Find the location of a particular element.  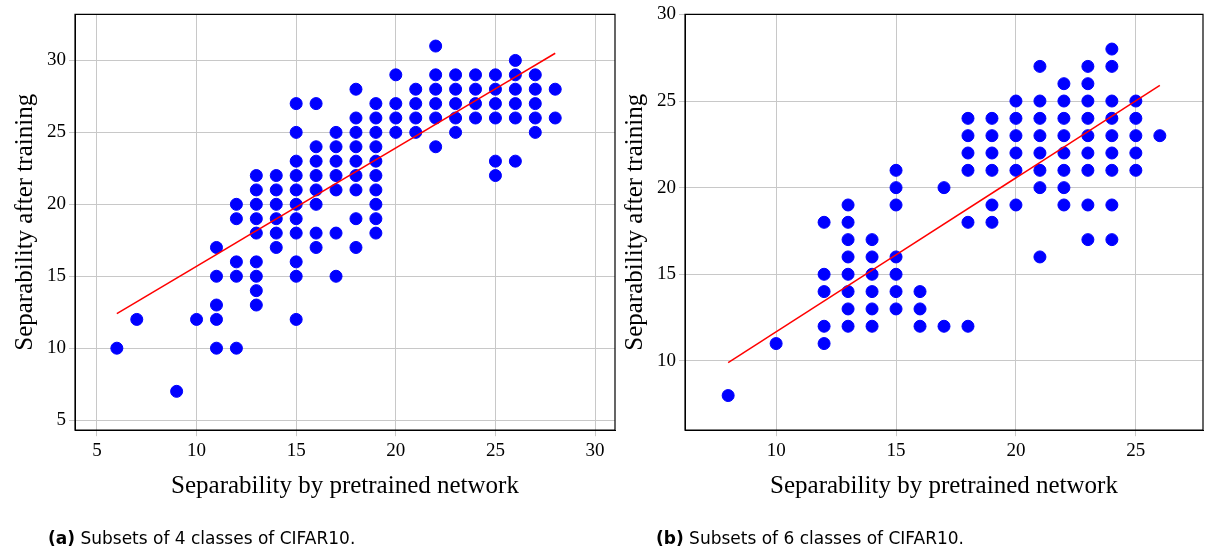

x-tick-label: 5 is located at coordinates (97, 449).